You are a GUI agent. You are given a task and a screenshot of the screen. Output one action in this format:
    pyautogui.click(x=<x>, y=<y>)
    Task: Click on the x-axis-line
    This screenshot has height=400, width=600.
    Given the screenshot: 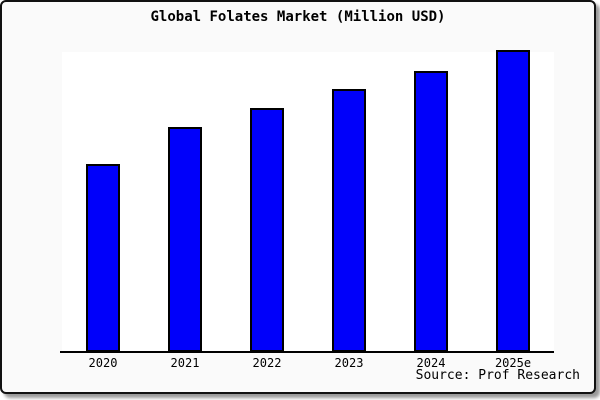 What is the action you would take?
    pyautogui.click(x=307, y=352)
    